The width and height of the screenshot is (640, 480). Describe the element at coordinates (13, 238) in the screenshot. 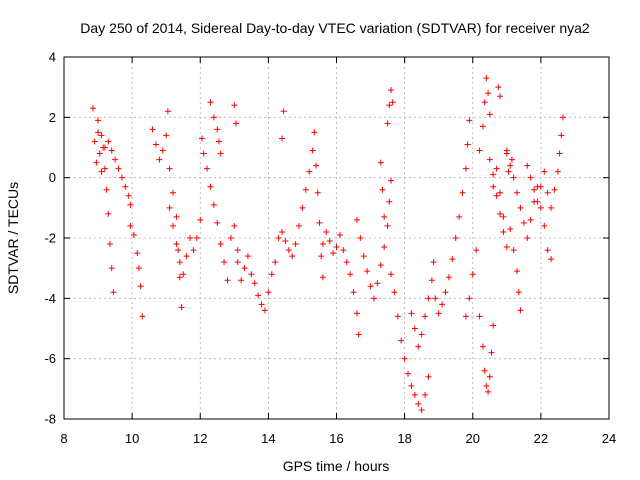

I see `y-axis-label: SDTVAR / TECUs` at that location.